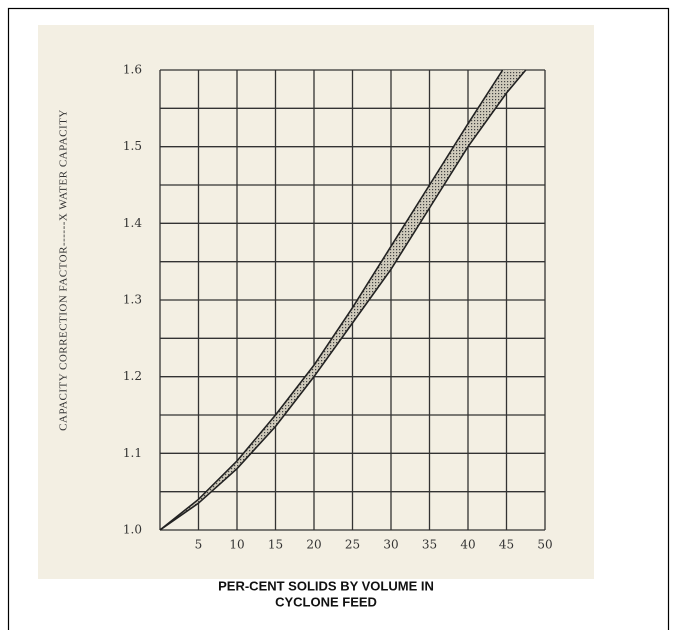  What do you see at coordinates (275, 545) in the screenshot?
I see `x-tick-label: 15` at bounding box center [275, 545].